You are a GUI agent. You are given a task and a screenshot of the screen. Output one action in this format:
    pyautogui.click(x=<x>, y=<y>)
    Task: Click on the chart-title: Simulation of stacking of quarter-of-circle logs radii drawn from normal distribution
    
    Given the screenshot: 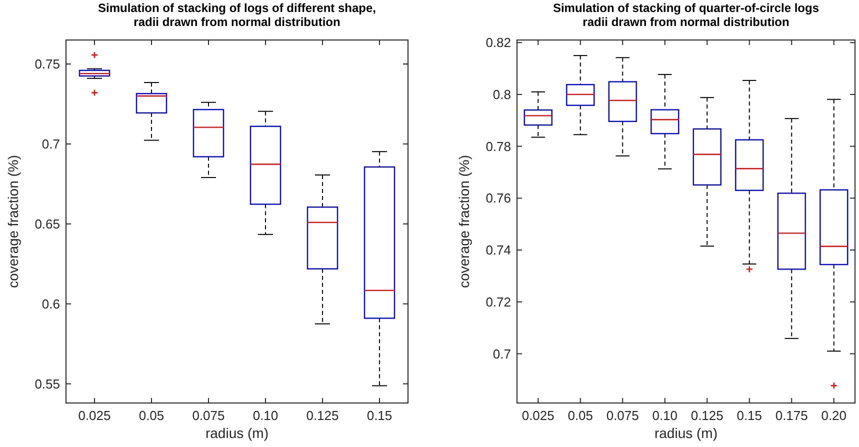 What is the action you would take?
    pyautogui.click(x=686, y=15)
    